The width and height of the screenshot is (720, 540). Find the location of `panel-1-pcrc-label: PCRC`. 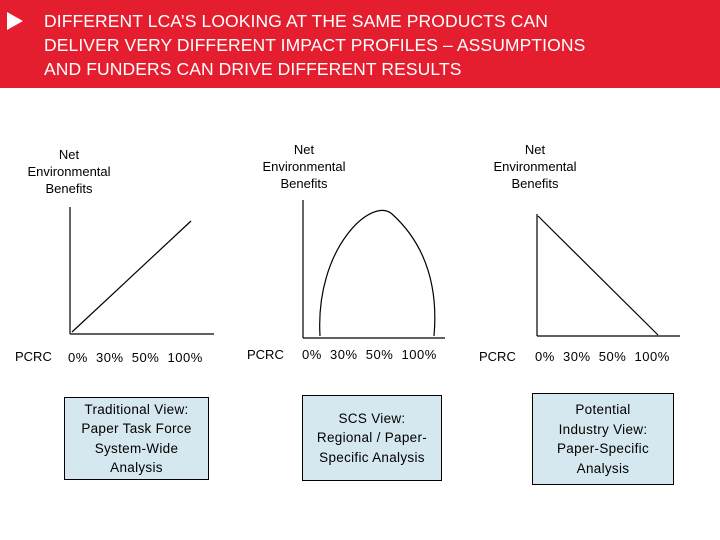

panel-1-pcrc-label: PCRC is located at coordinates (33, 356).